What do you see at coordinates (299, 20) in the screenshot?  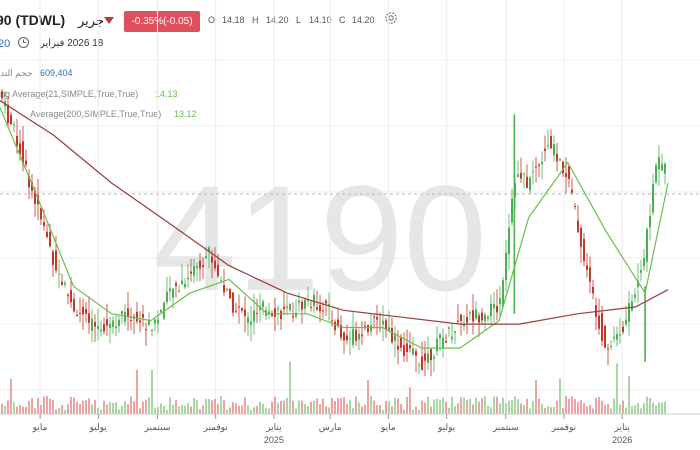 I see `low-label: L` at bounding box center [299, 20].